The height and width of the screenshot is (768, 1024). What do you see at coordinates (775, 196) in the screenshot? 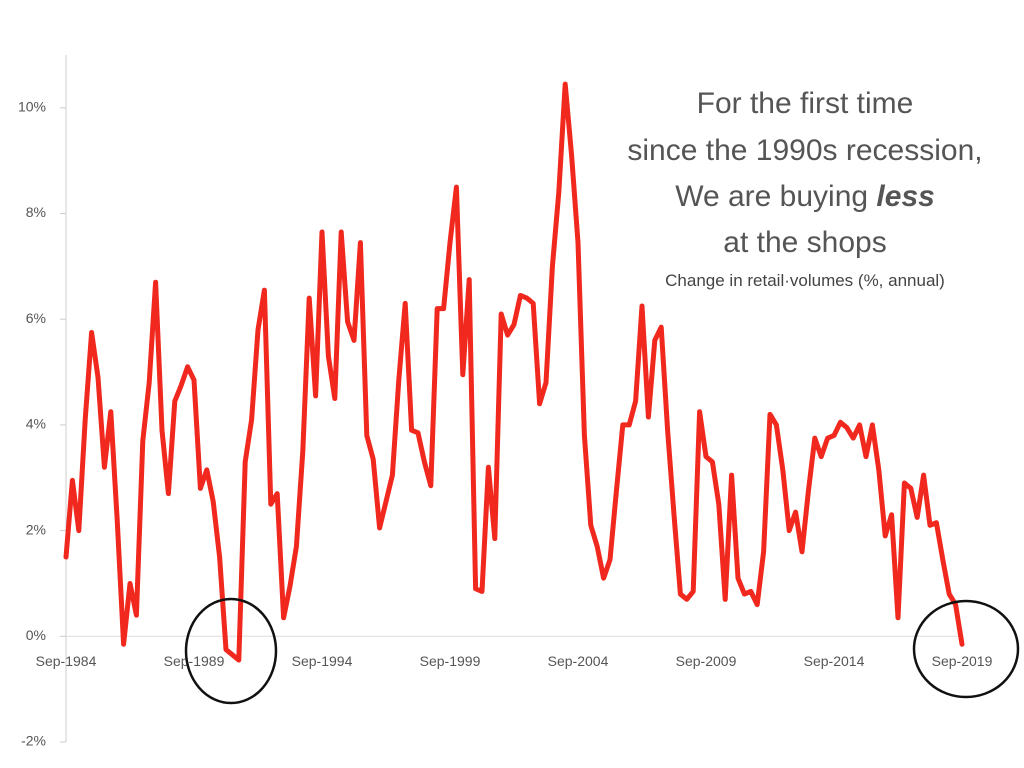
I see `annotation: We are buying` at bounding box center [775, 196].